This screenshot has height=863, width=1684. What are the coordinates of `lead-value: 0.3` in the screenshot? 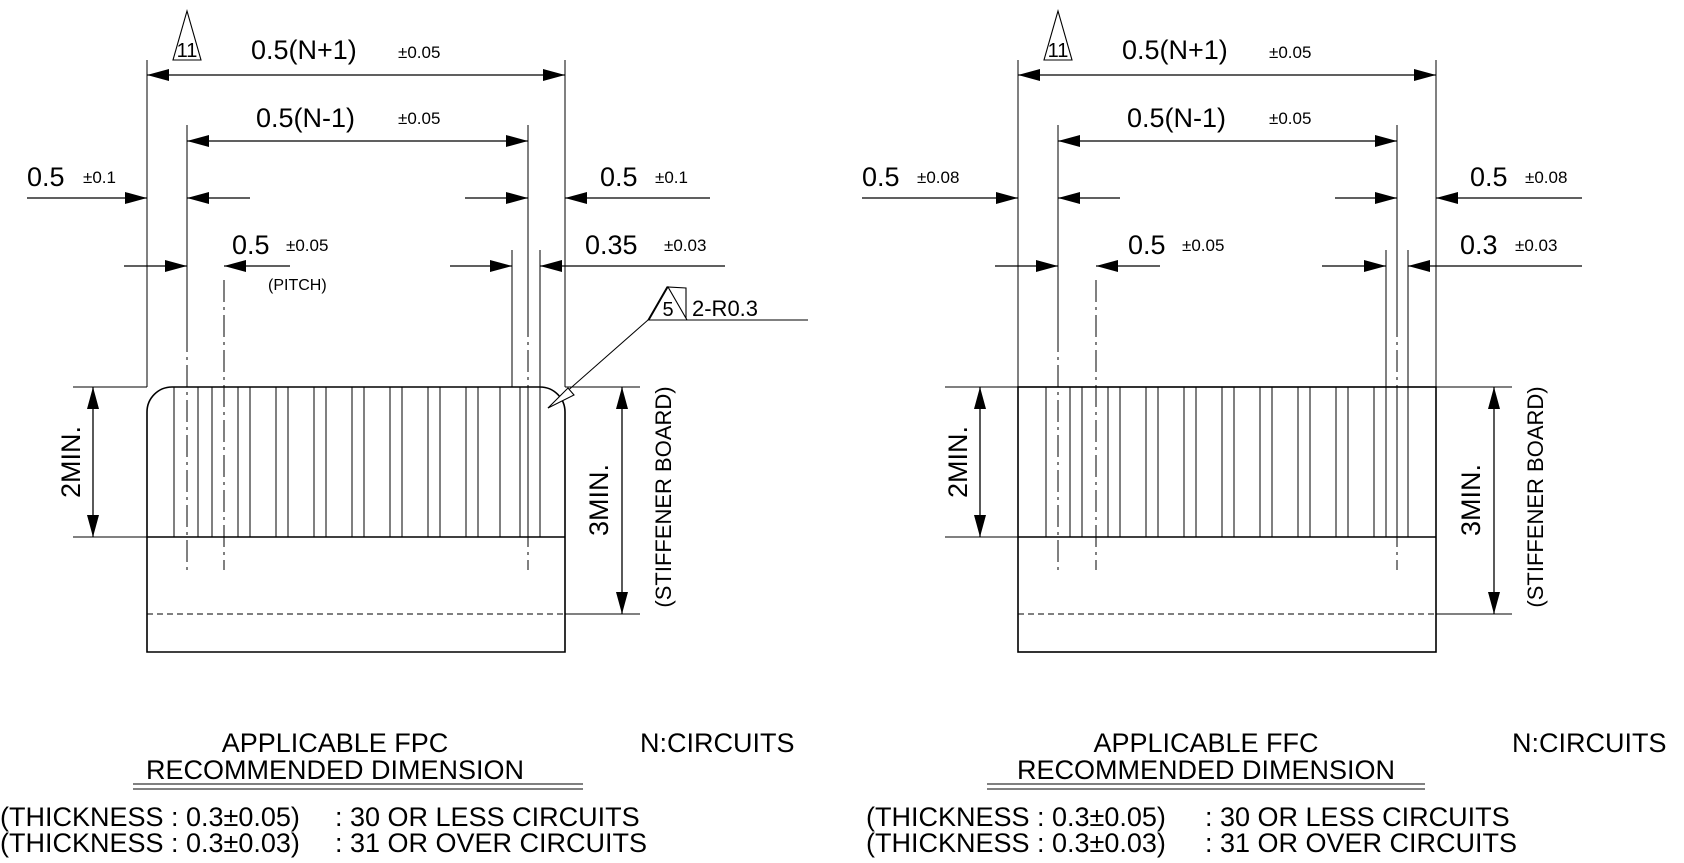 It's located at (1479, 245).